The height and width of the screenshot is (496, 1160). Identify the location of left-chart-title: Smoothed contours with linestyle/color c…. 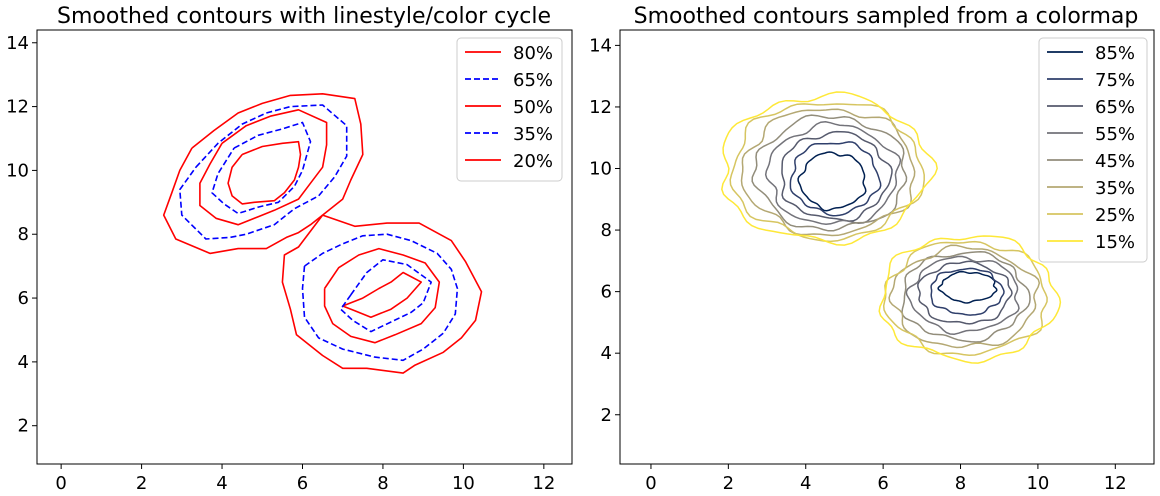
(304, 16).